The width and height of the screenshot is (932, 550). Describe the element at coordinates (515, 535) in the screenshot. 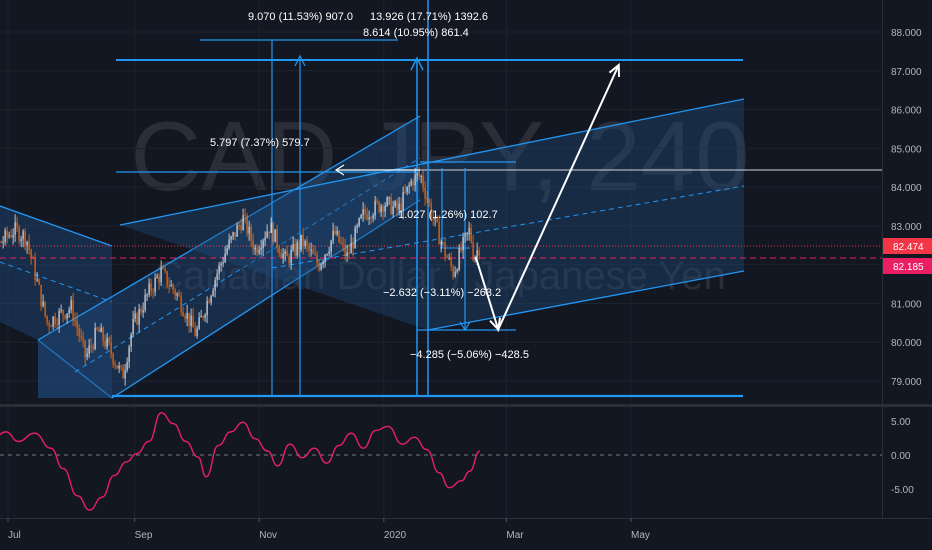

I see `time-tick-label: Mar` at that location.